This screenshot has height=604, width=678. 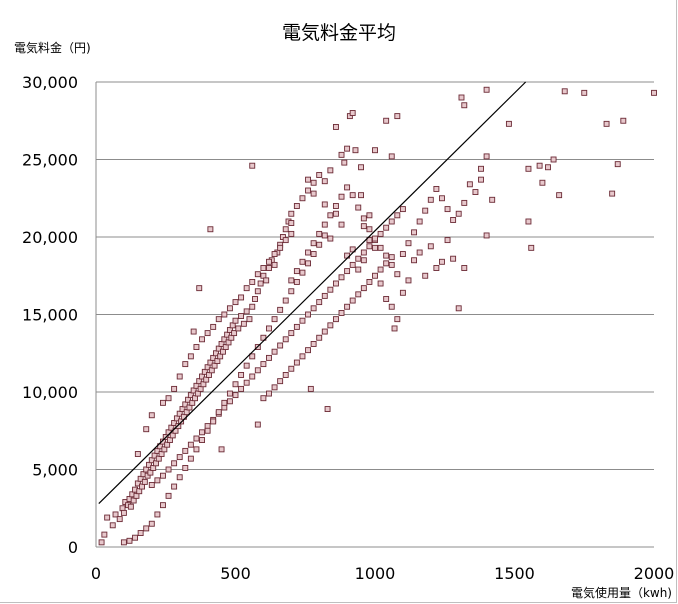 What do you see at coordinates (50, 315) in the screenshot?
I see `y-tick-label: 15,000` at bounding box center [50, 315].